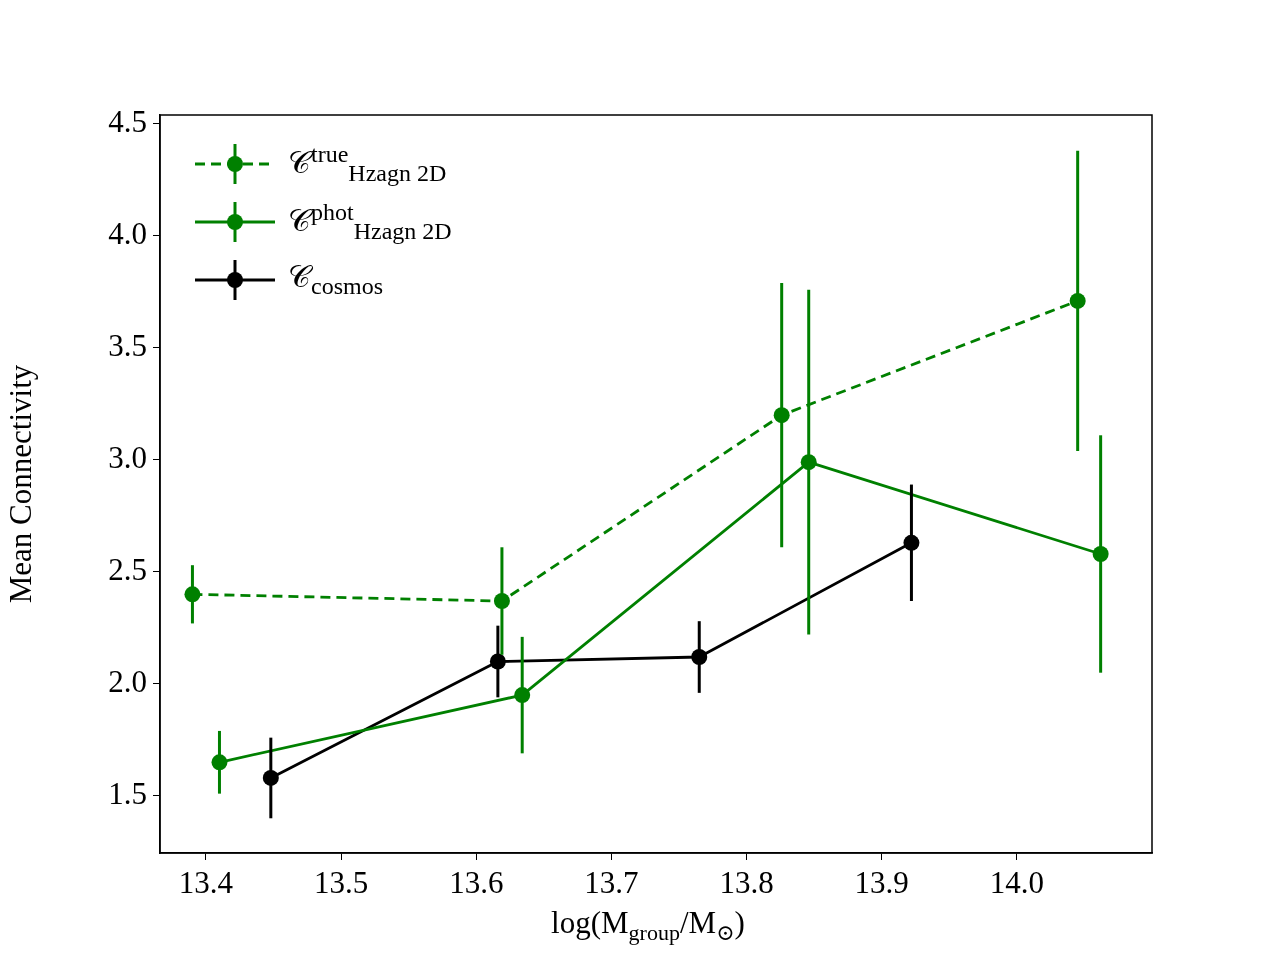 The width and height of the screenshot is (1280, 960). What do you see at coordinates (746, 882) in the screenshot?
I see `x-tick-label: 13.8` at bounding box center [746, 882].